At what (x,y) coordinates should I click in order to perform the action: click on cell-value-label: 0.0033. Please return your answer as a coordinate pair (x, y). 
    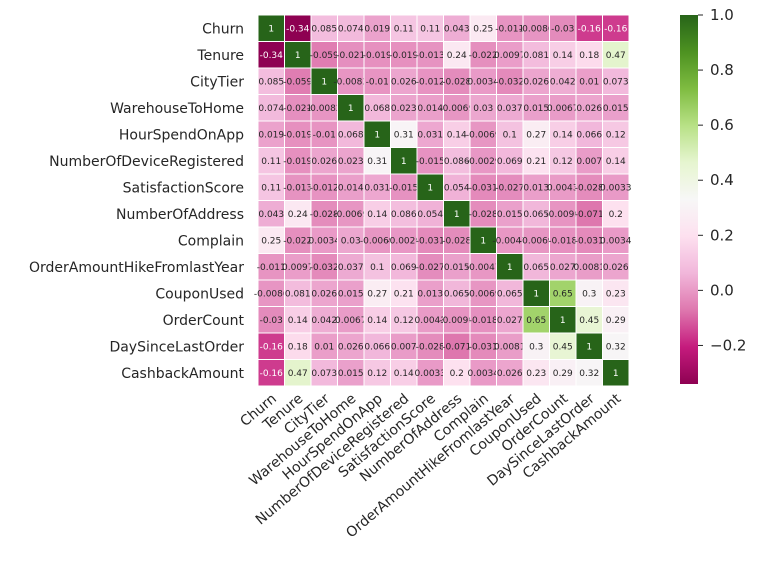
    Looking at the image, I should click on (616, 188).